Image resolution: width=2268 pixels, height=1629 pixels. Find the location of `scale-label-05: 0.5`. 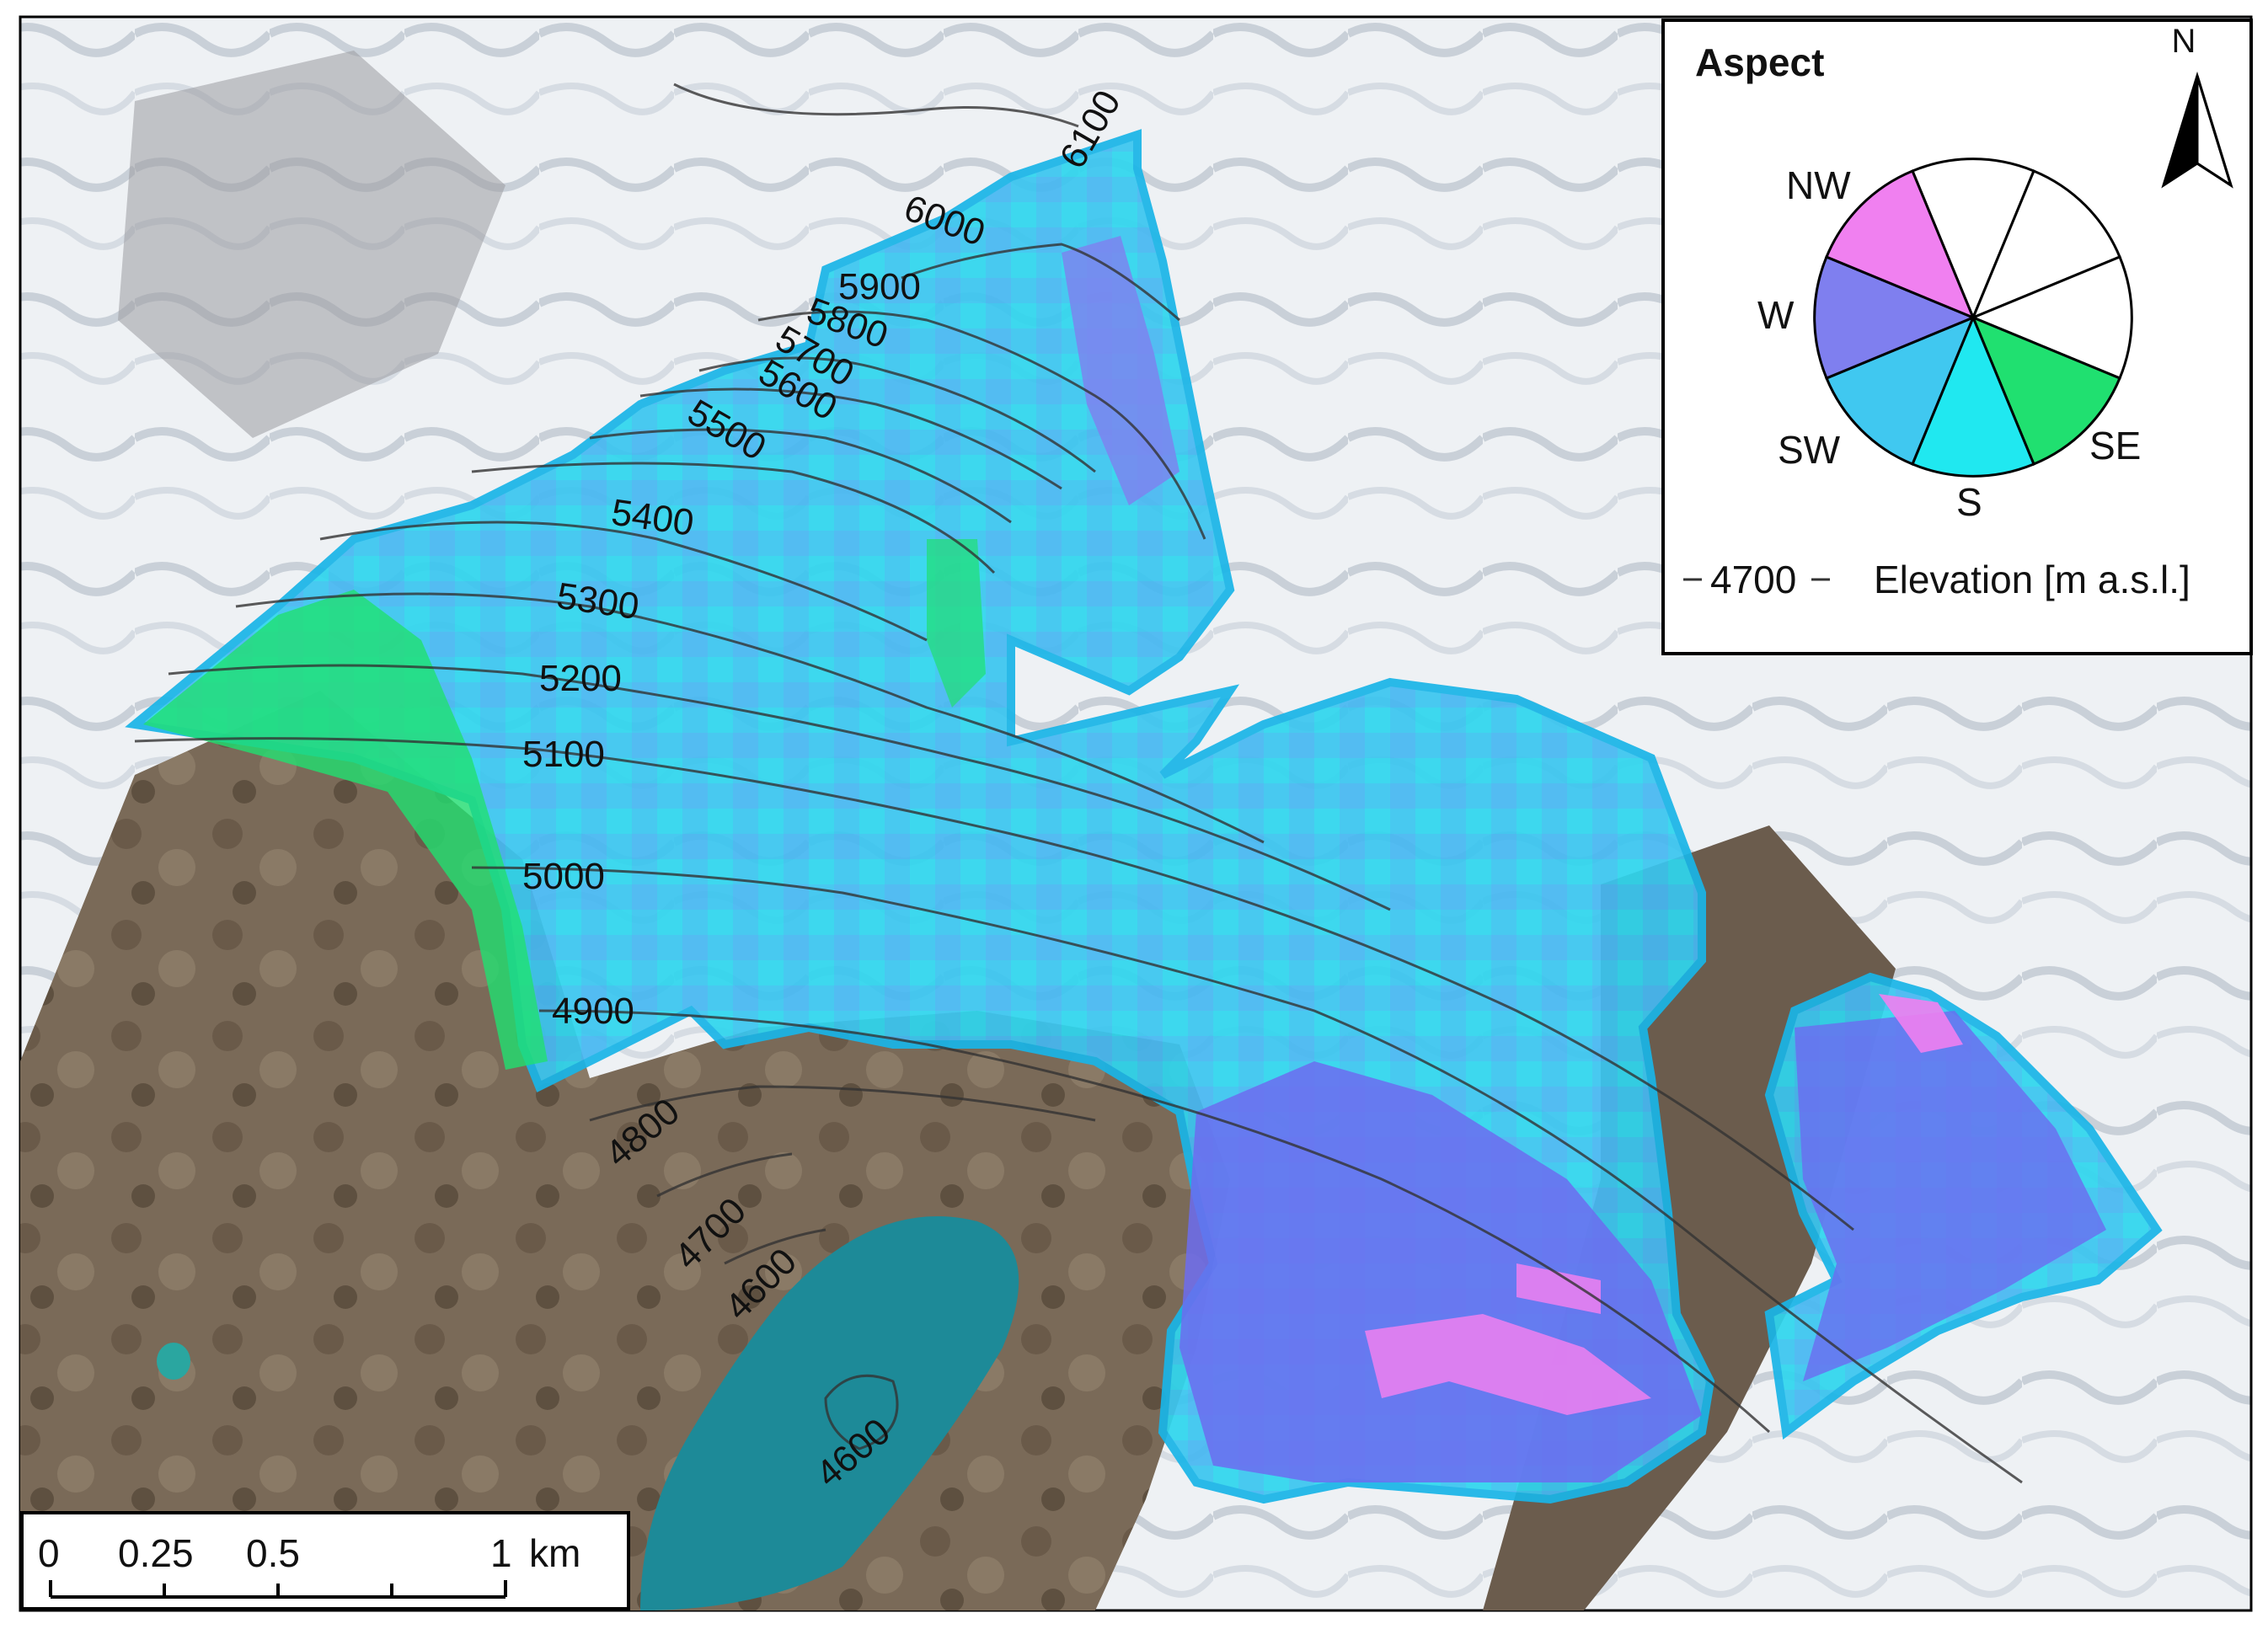

scale-label-05: 0.5 is located at coordinates (273, 1553).